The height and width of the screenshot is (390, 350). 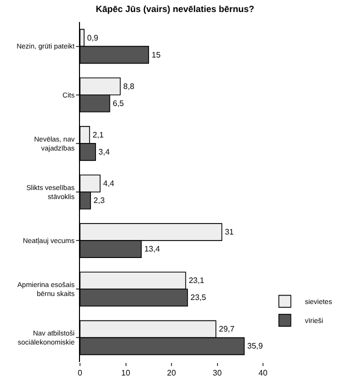 What do you see at coordinates (98, 135) in the screenshot?
I see `data-label: 2,1` at bounding box center [98, 135].